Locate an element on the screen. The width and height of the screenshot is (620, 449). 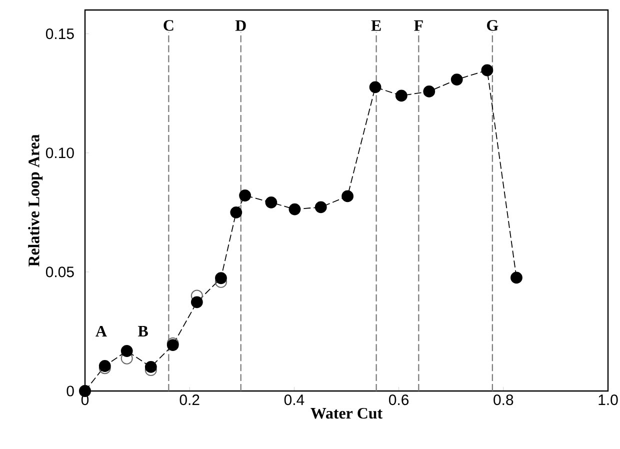
ref-line-label: C is located at coordinates (169, 25).